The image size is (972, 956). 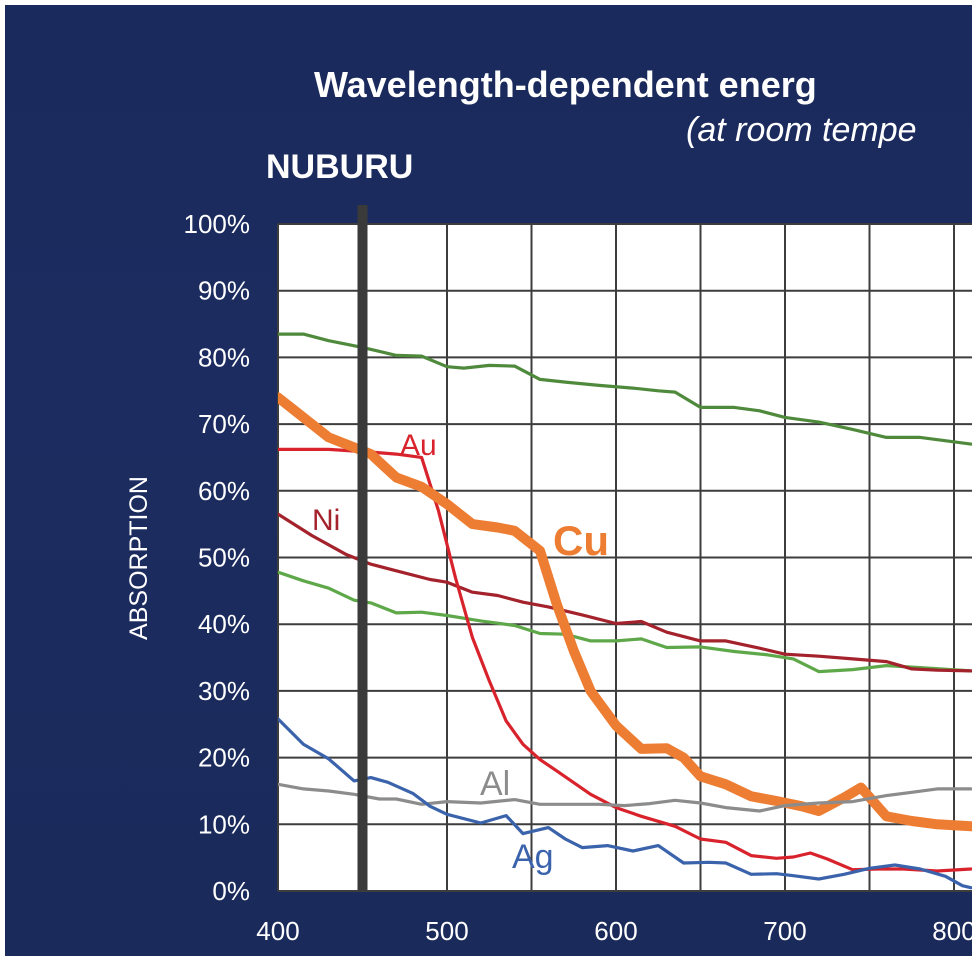 What do you see at coordinates (952, 931) in the screenshot?
I see `x-tick-label: 800` at bounding box center [952, 931].